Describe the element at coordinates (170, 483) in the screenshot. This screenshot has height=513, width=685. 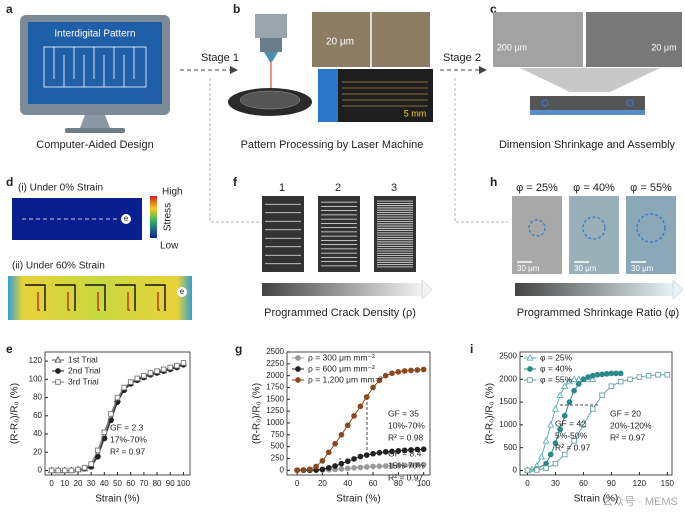
I see `x-tick-label: 90` at that location.